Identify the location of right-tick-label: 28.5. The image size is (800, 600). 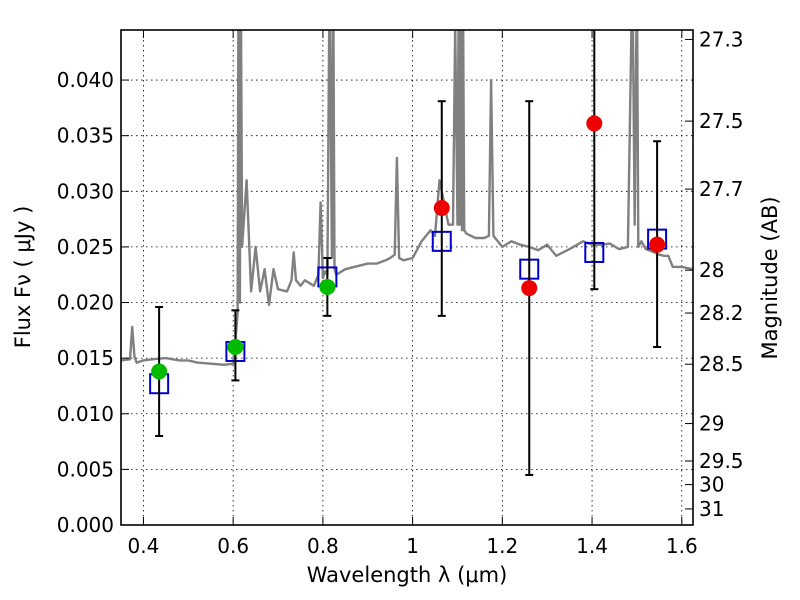
(721, 364).